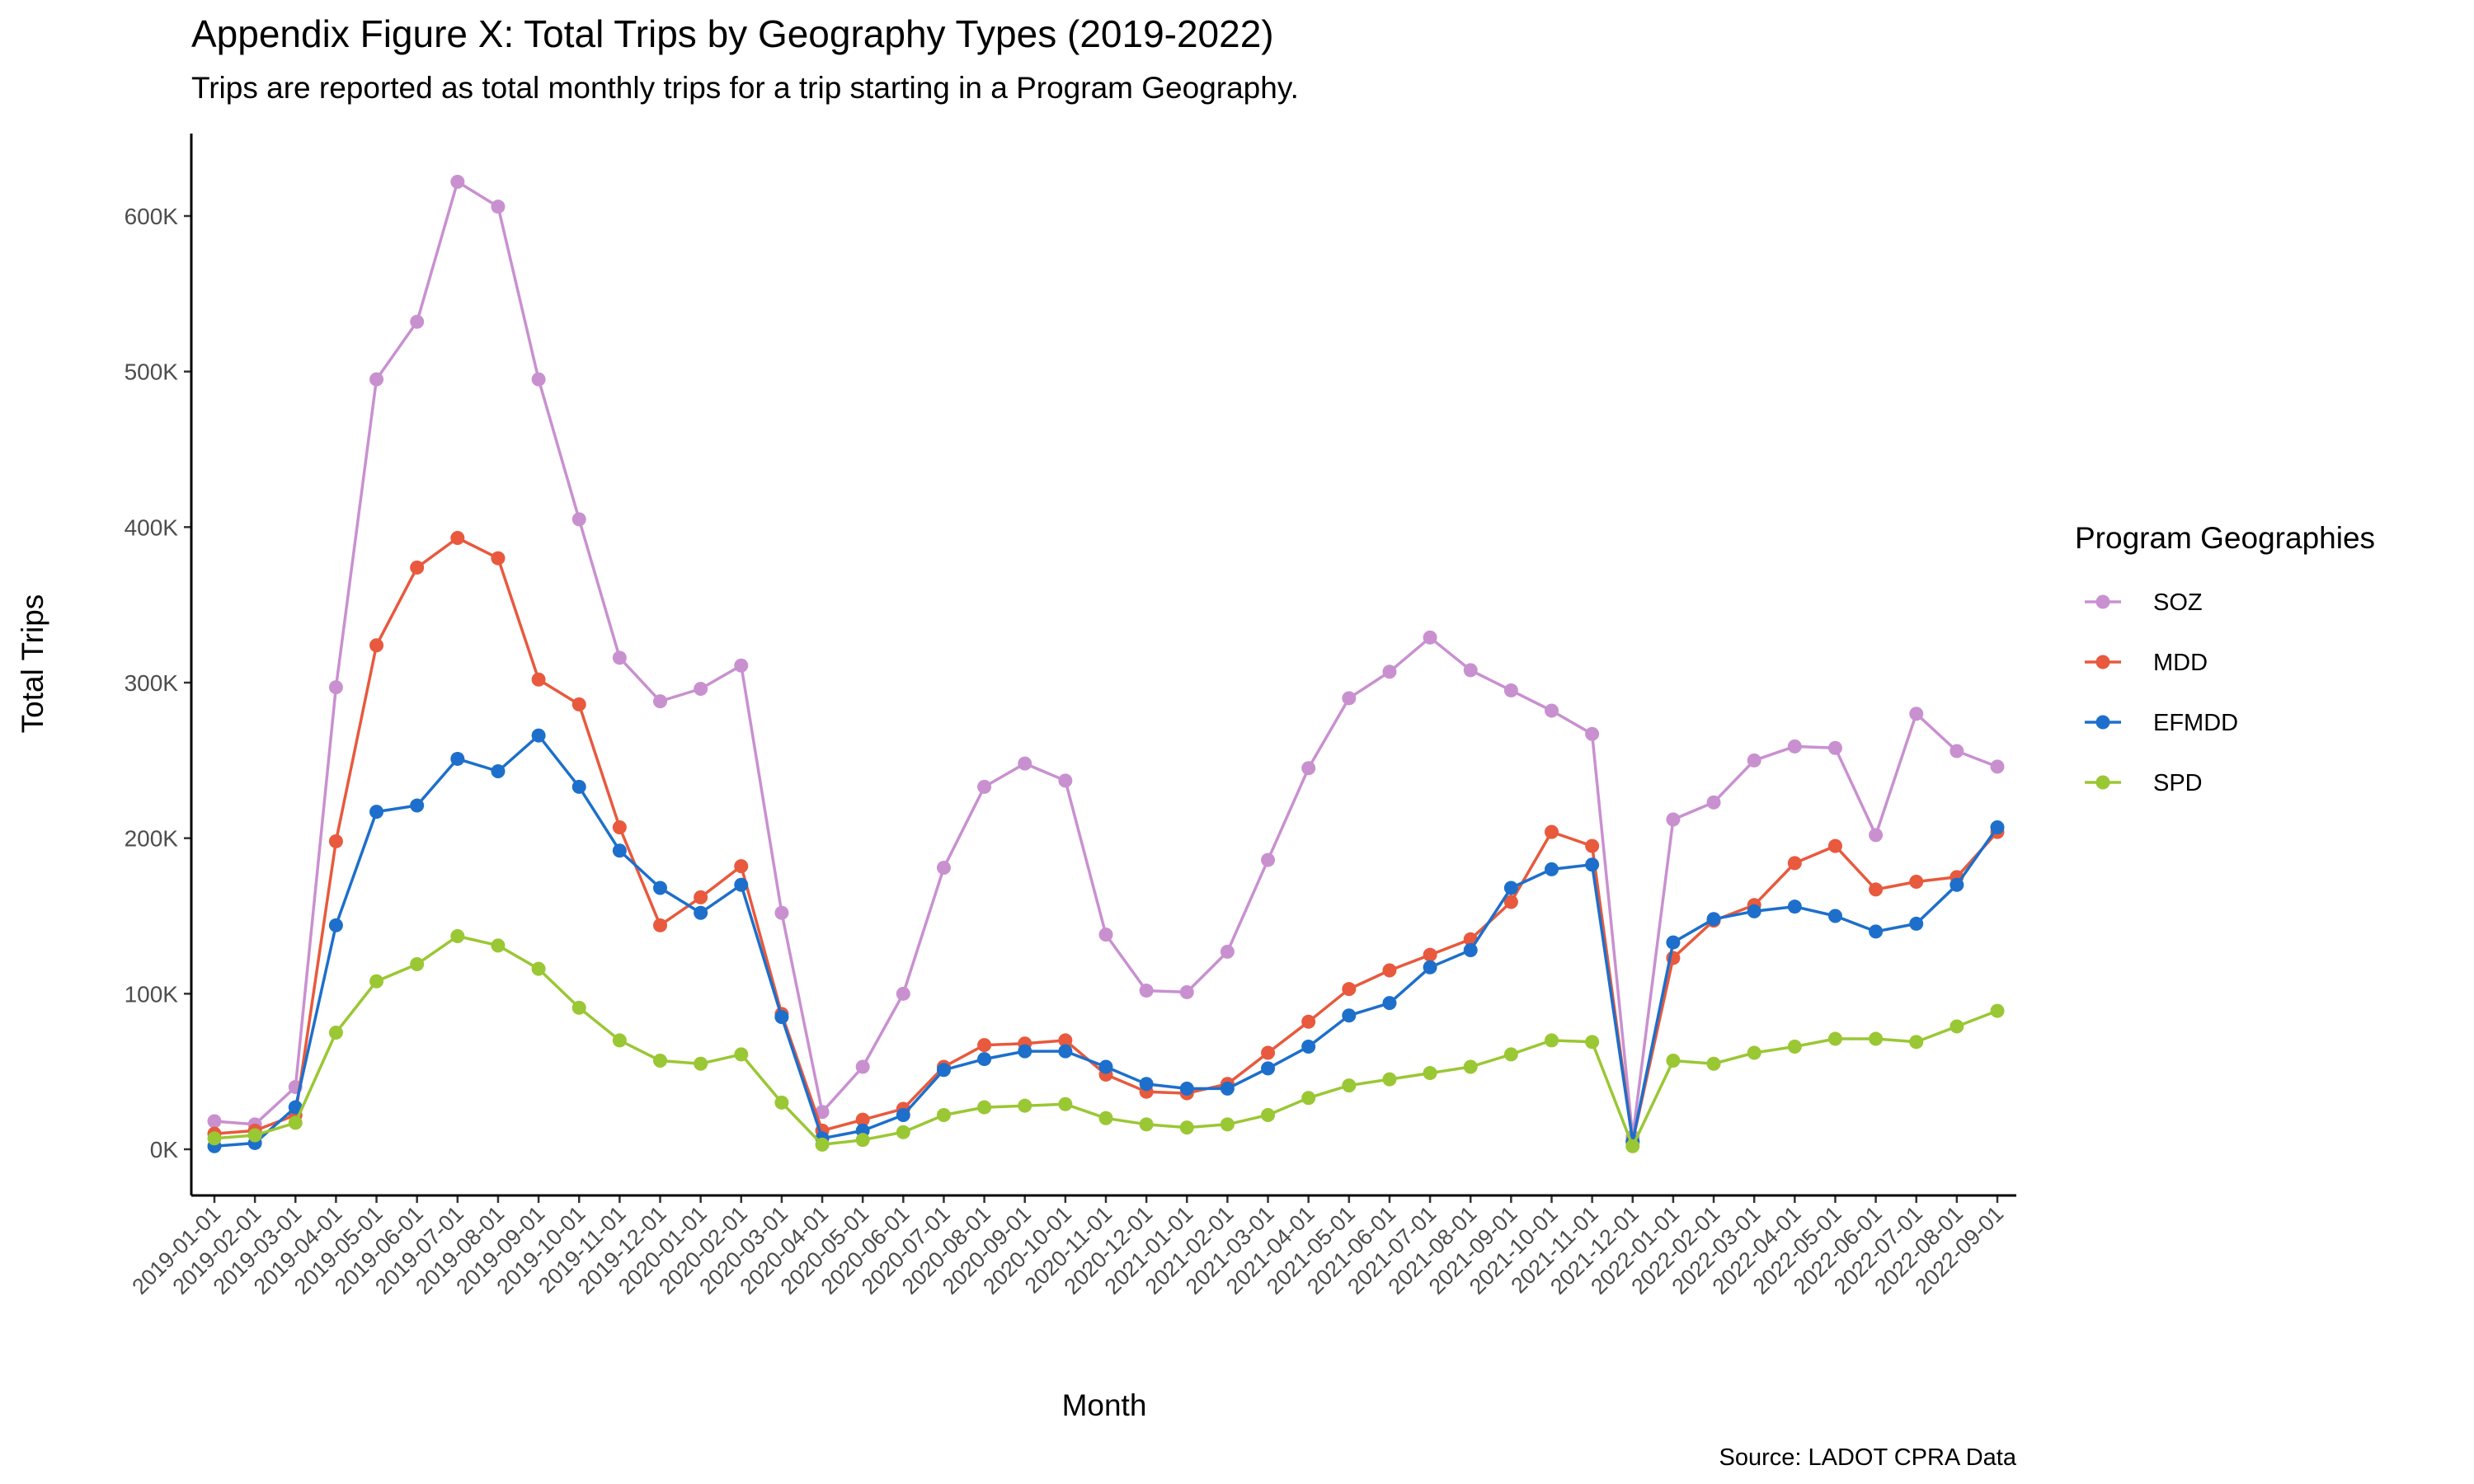 The image size is (2474, 1484). Describe the element at coordinates (158, 683) in the screenshot. I see `y-axis-ticks: 0K 100K 200K 300K 400K 500K 600K` at that location.